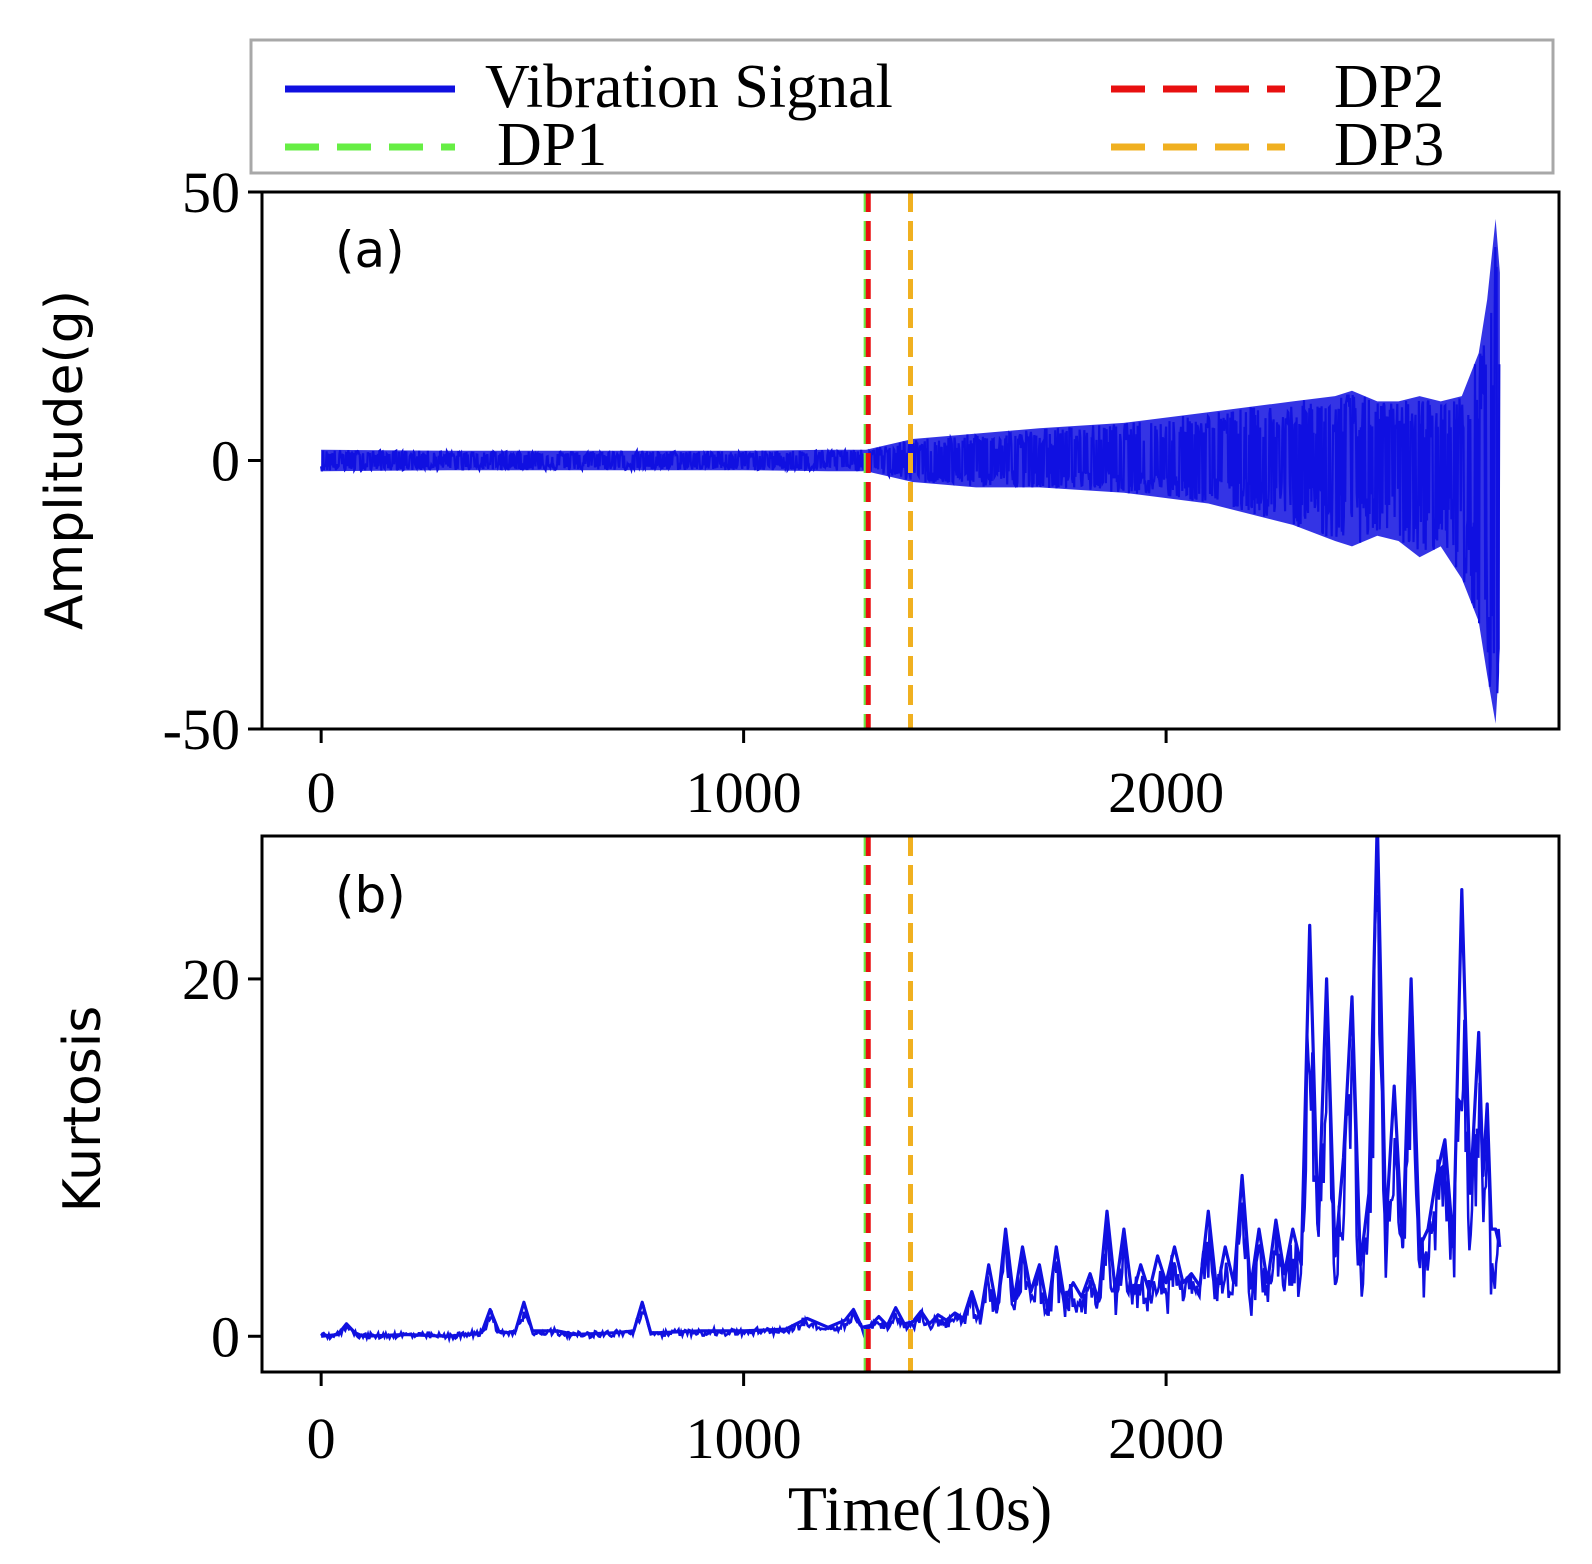 Image resolution: width=1592 pixels, height=1564 pixels. Describe the element at coordinates (211, 192) in the screenshot. I see `y-tick-label: 50` at that location.